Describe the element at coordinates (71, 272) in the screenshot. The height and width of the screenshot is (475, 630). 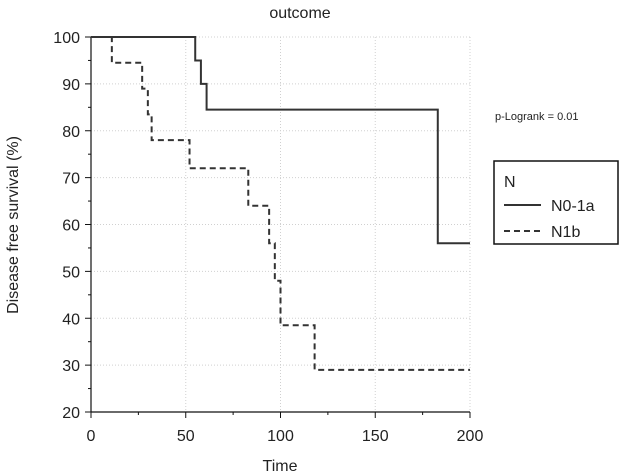
I see `y-tick-label: 50` at that location.